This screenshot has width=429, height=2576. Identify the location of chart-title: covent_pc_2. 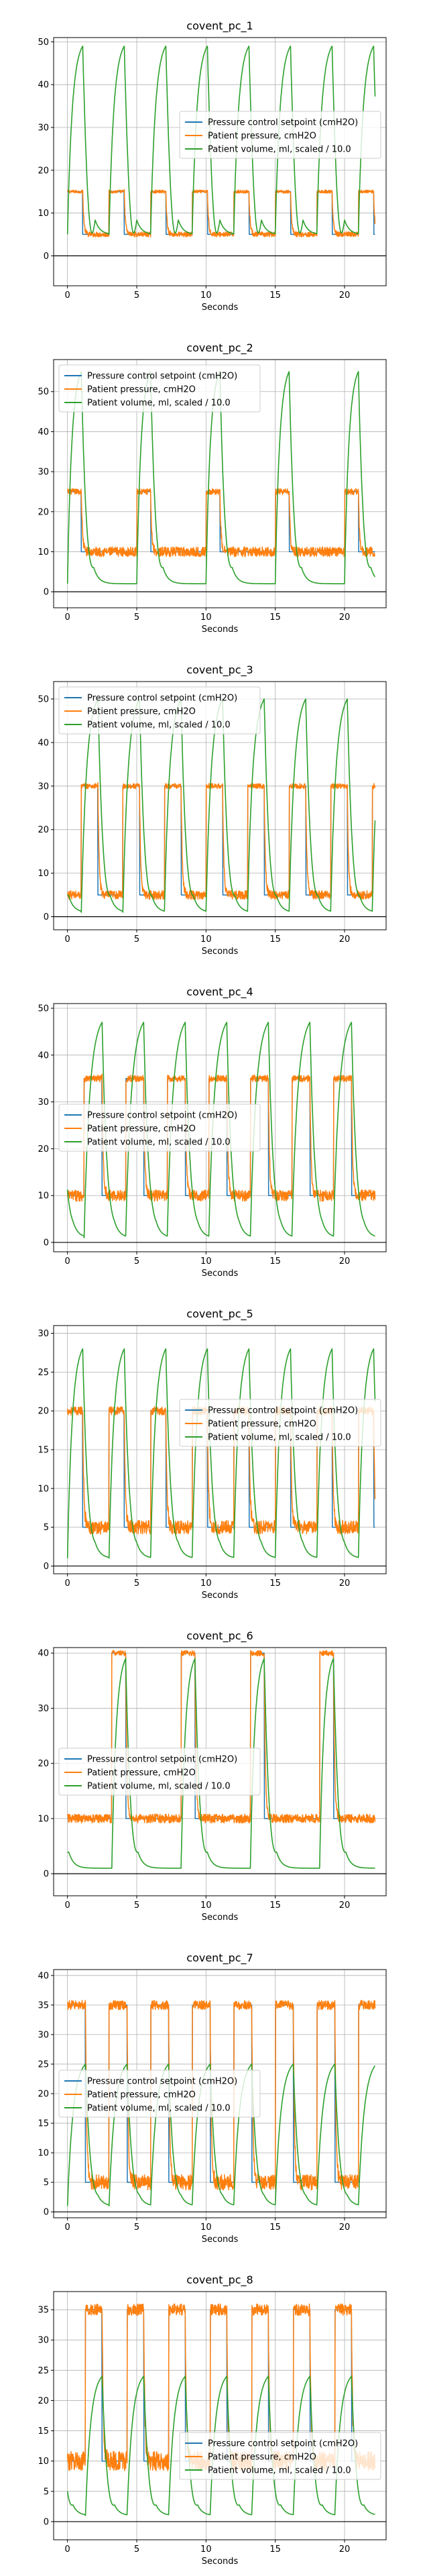
(220, 348).